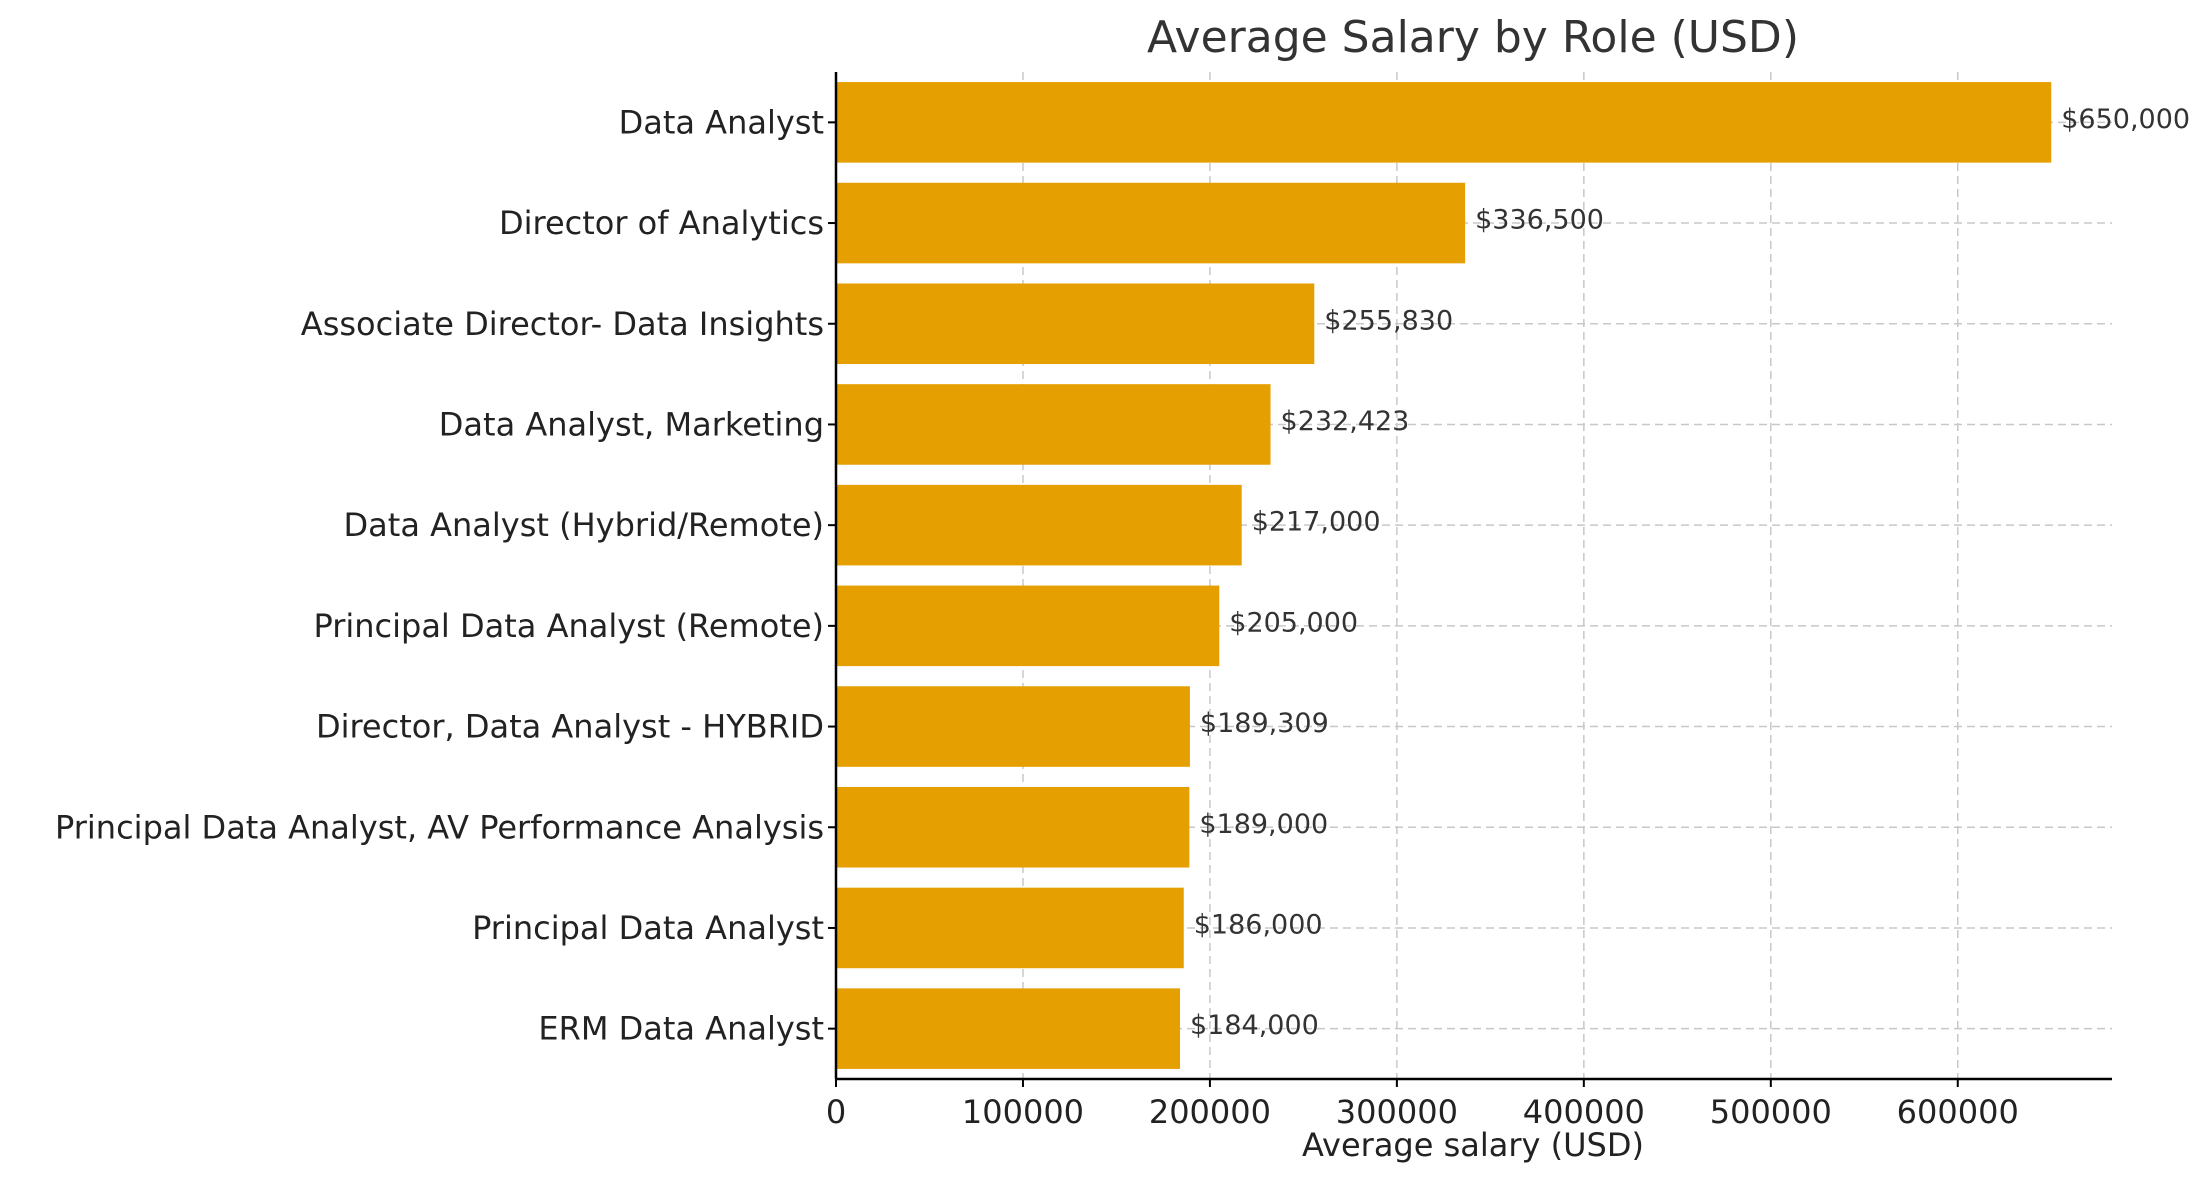  What do you see at coordinates (1397, 1112) in the screenshot?
I see `x-tick-label: 300000` at bounding box center [1397, 1112].